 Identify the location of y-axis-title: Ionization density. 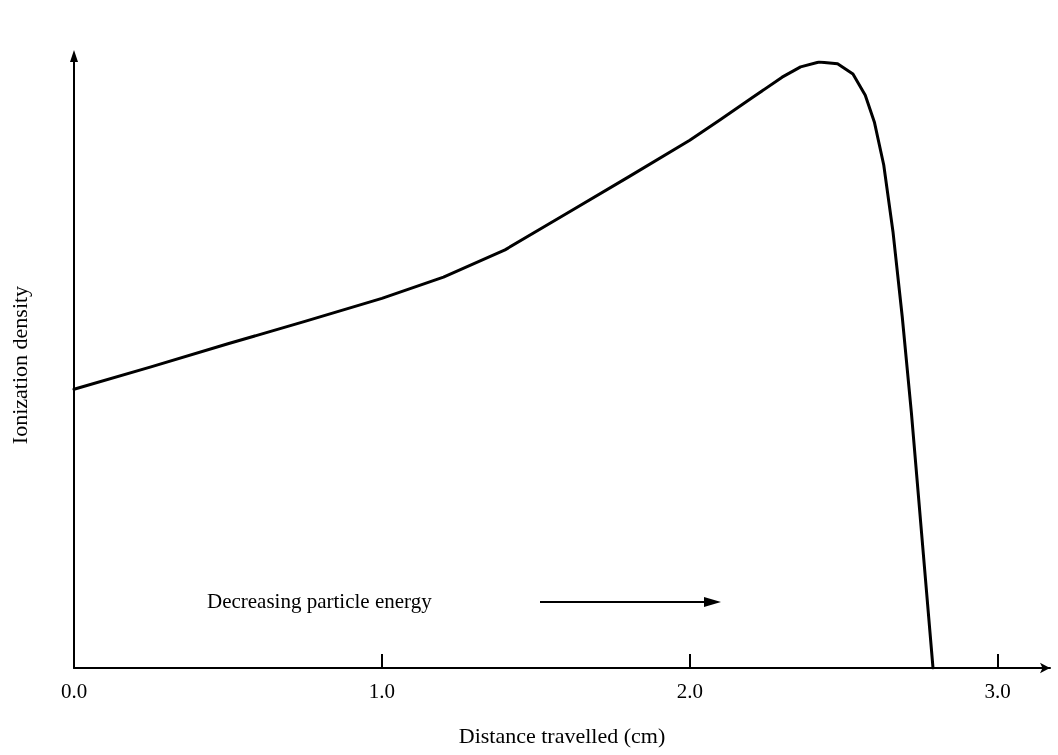
(19, 365).